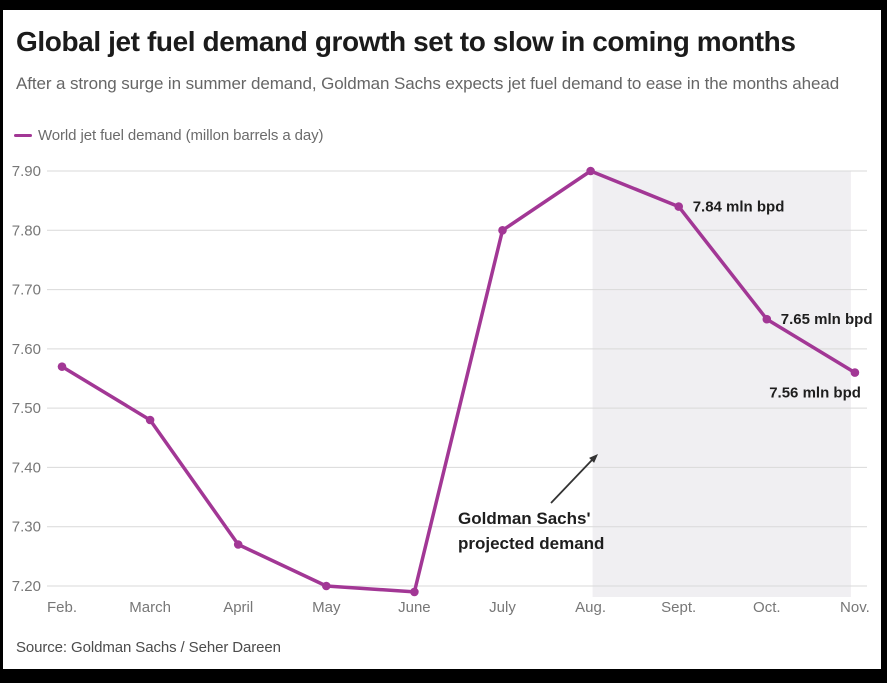 The height and width of the screenshot is (683, 887). Describe the element at coordinates (238, 544) in the screenshot. I see `data-point-april` at that location.